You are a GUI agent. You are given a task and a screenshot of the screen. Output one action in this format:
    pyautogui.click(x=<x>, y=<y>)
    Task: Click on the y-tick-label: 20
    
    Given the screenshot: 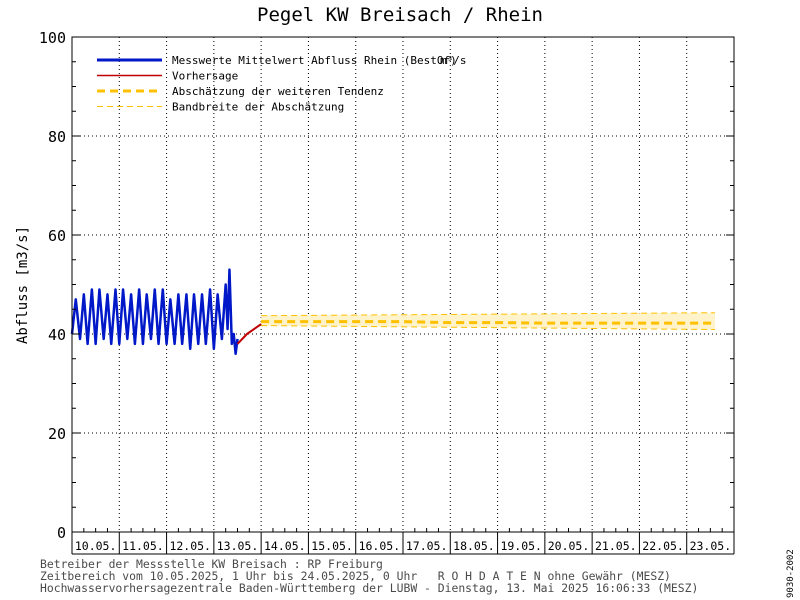 What is the action you would take?
    pyautogui.click(x=57, y=434)
    